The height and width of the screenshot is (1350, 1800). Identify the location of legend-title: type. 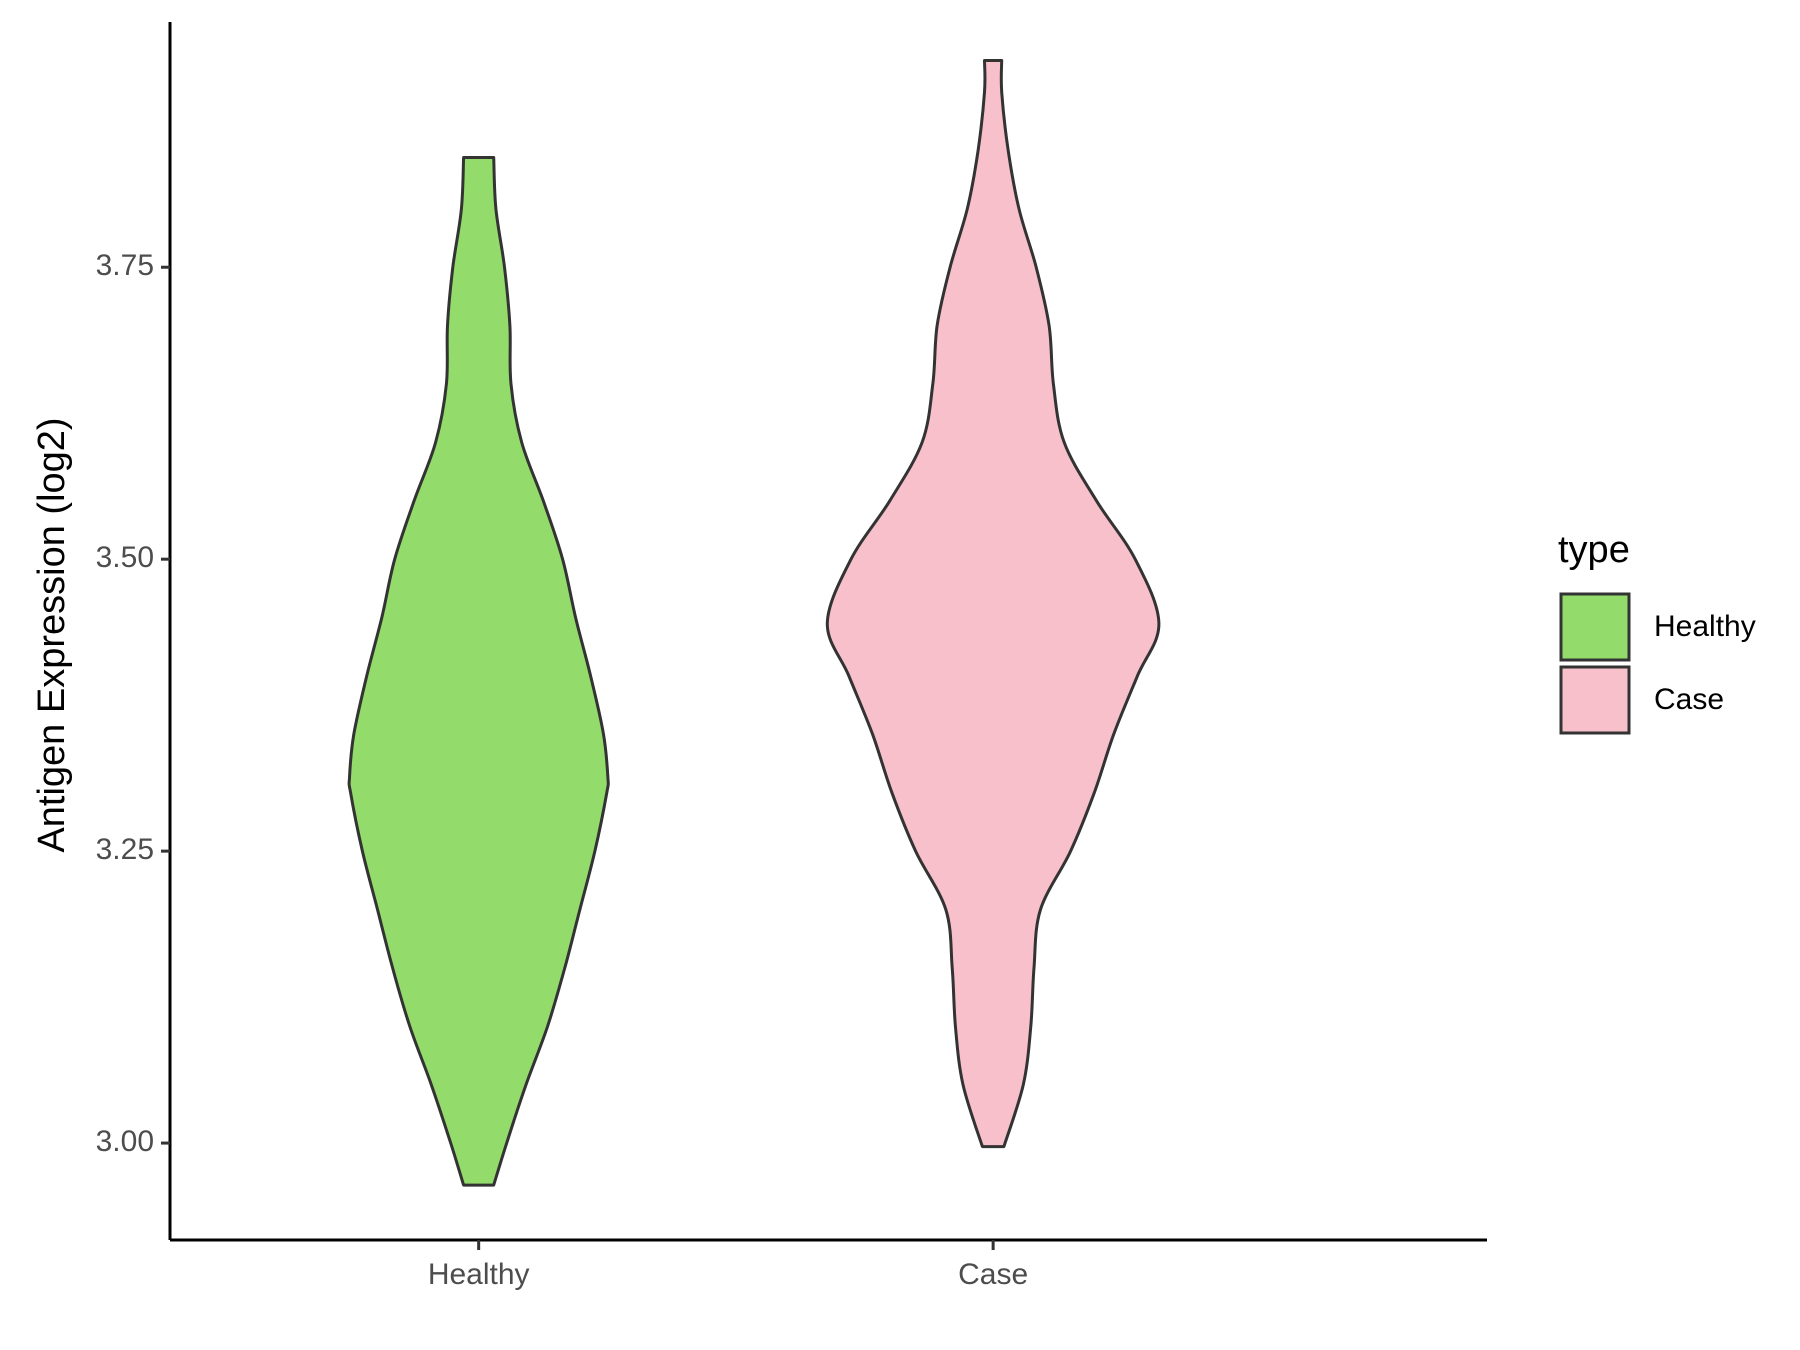
(1594, 550).